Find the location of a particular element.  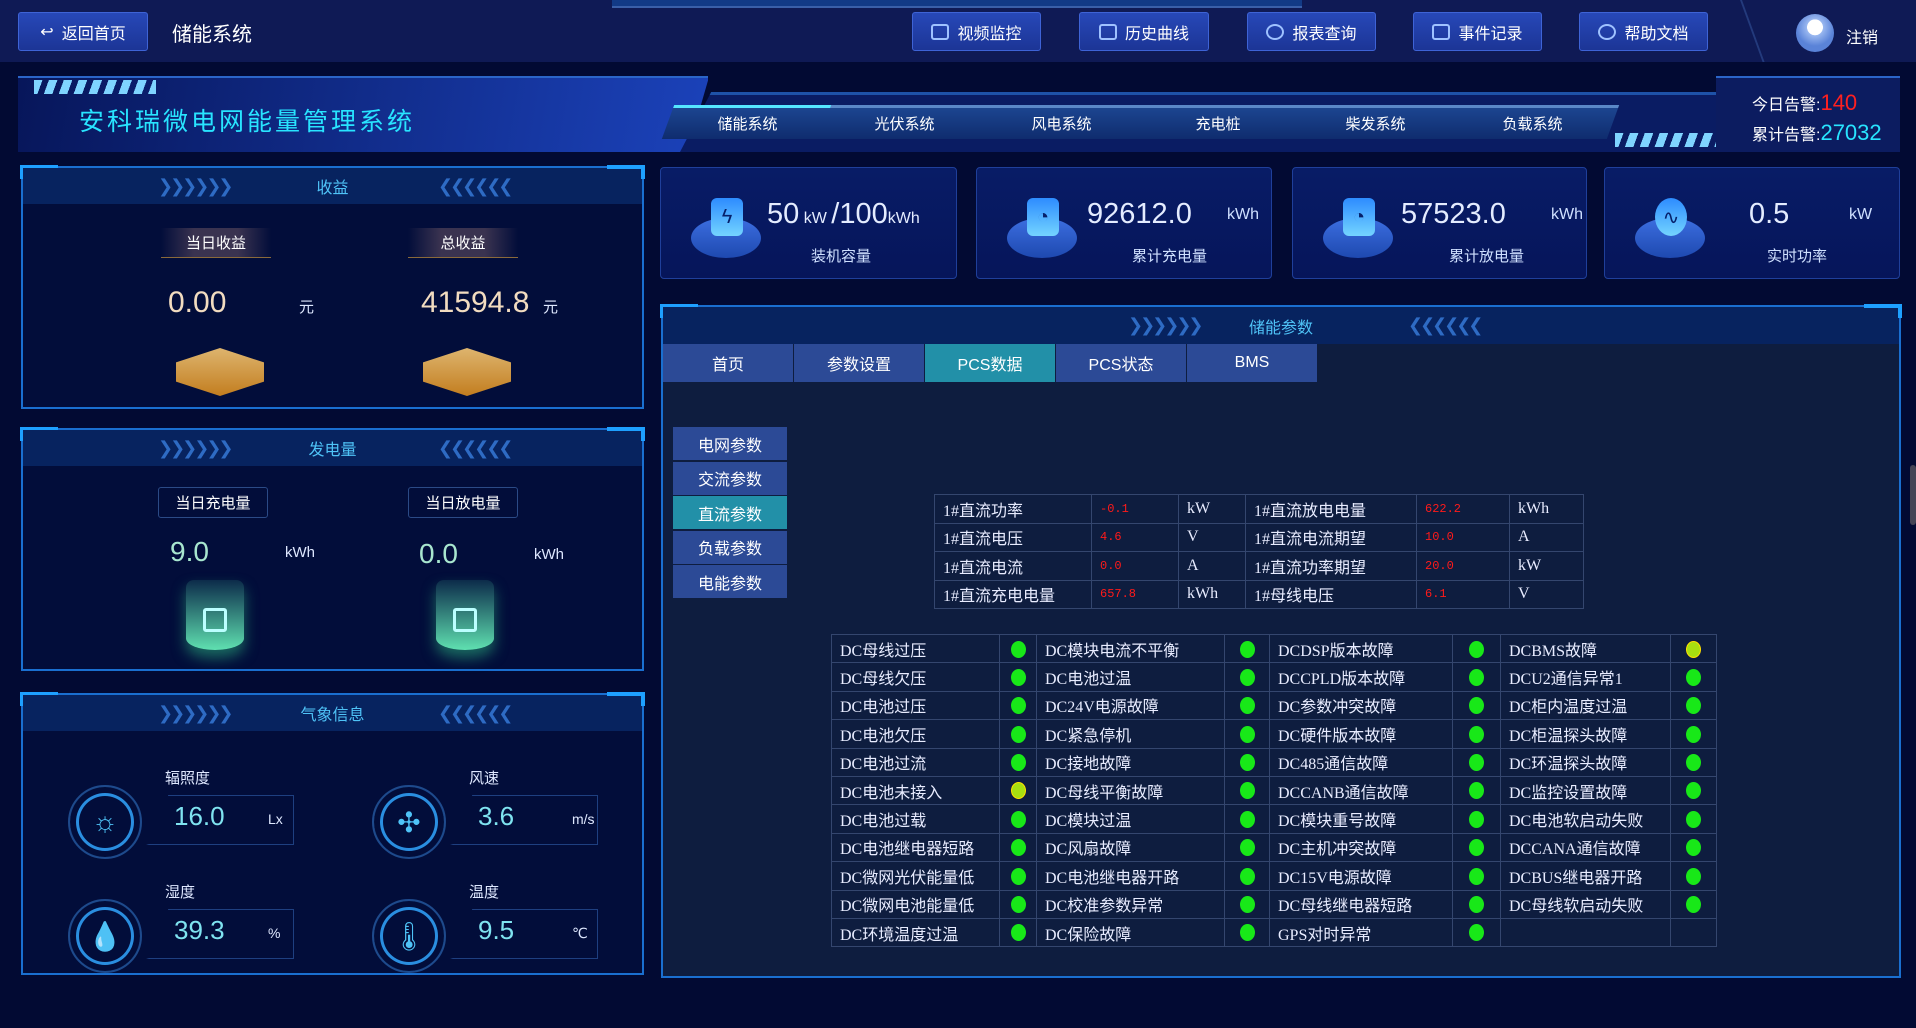

fault-name: DC母线欠压 is located at coordinates (915, 677).